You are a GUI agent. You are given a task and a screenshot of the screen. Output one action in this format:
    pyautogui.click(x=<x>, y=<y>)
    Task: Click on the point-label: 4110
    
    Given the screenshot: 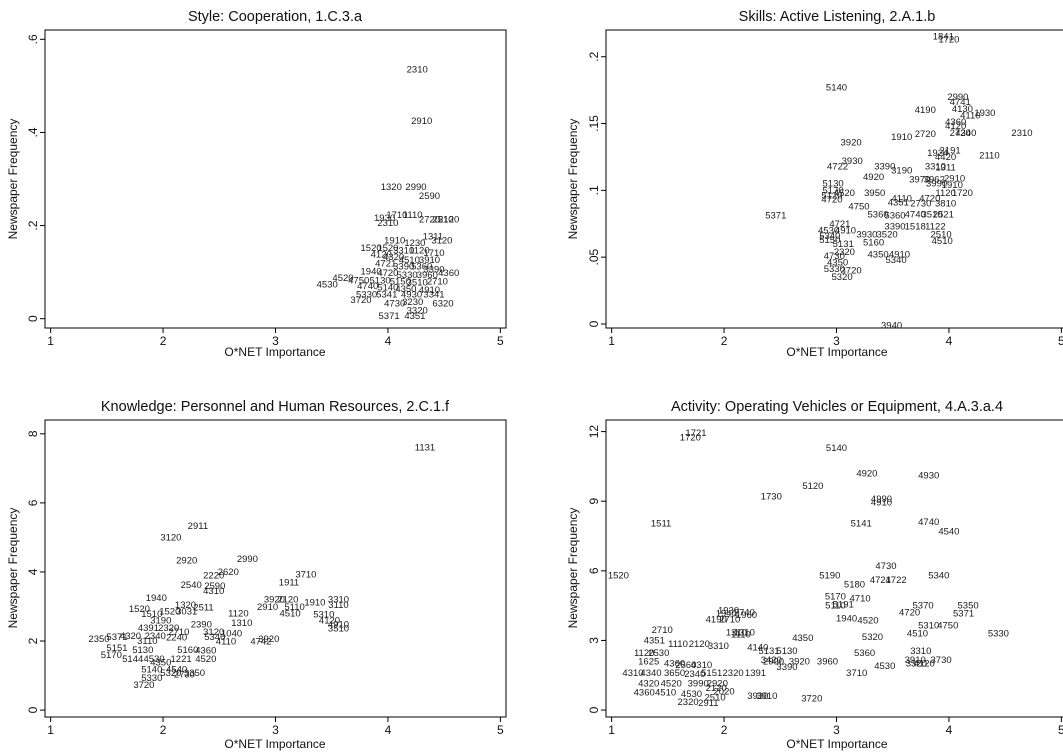 What is the action you would take?
    pyautogui.click(x=901, y=198)
    